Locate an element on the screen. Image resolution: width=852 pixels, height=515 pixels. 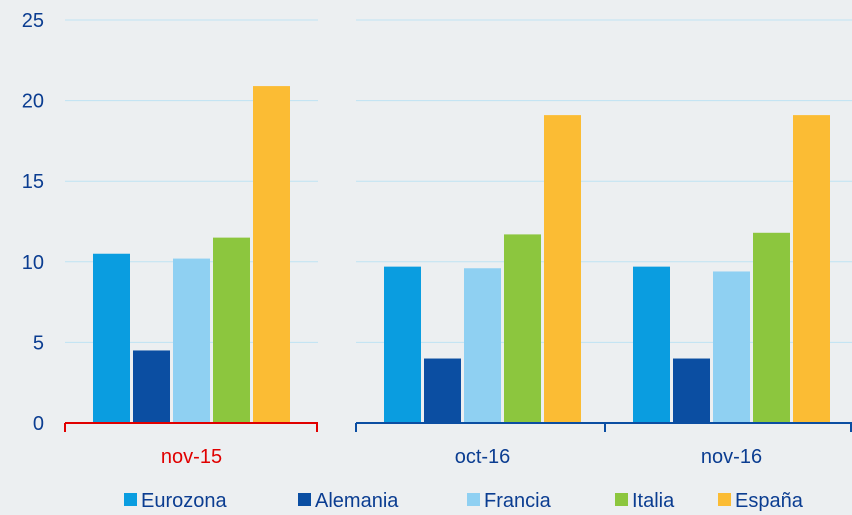
legend-label: España is located at coordinates (769, 501).